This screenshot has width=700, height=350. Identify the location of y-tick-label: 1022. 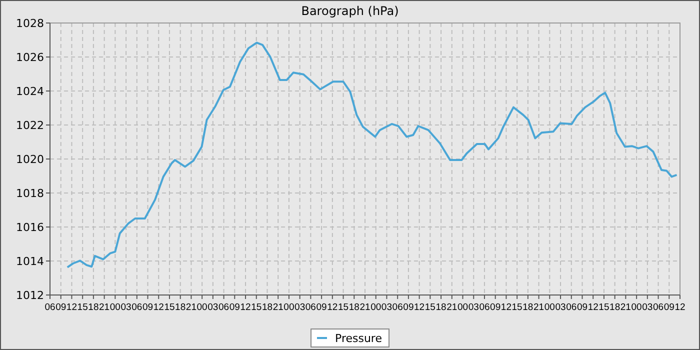
(30, 125).